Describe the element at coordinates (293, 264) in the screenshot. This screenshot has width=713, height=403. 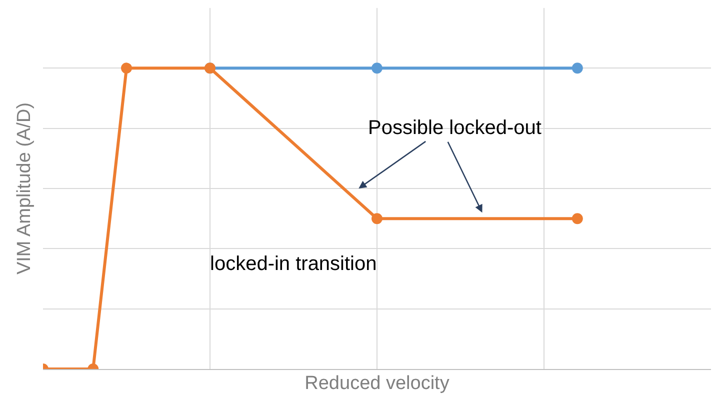
I see `annotation: locked-in transition` at that location.